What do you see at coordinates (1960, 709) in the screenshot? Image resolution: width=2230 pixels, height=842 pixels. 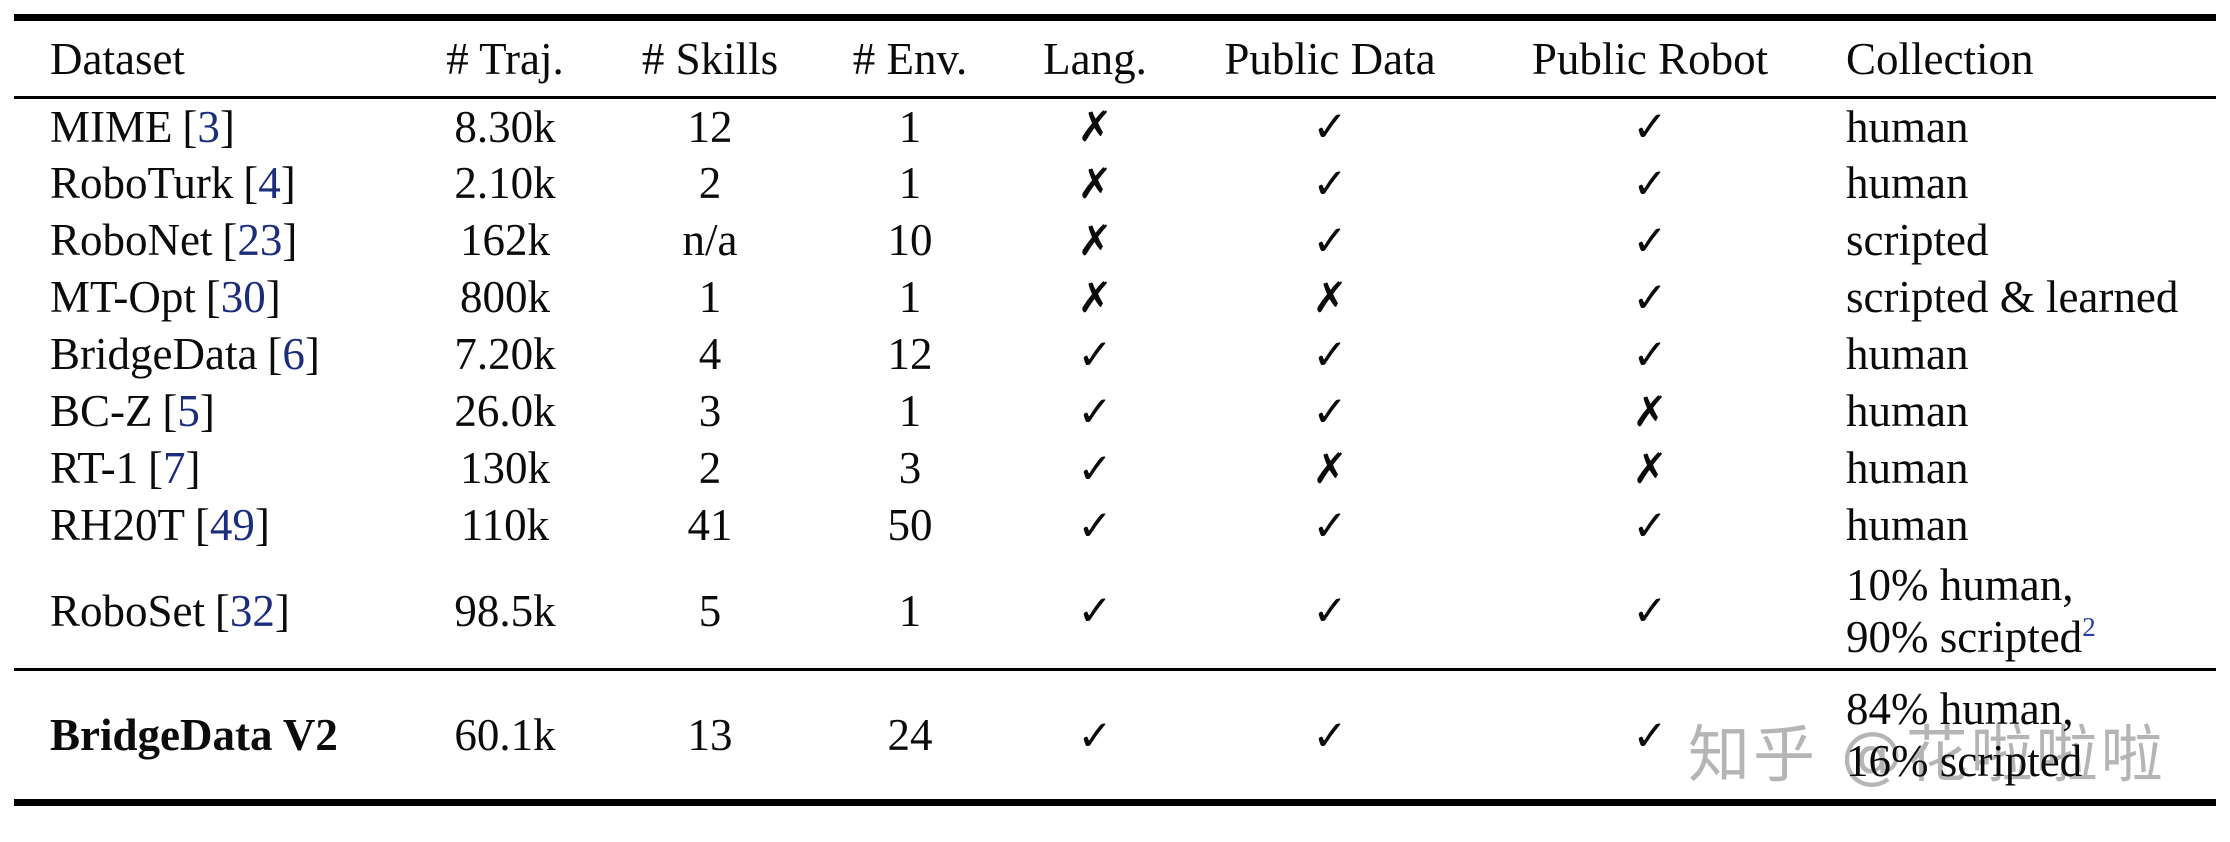 I see `collection-line-1: 84% human,` at bounding box center [1960, 709].